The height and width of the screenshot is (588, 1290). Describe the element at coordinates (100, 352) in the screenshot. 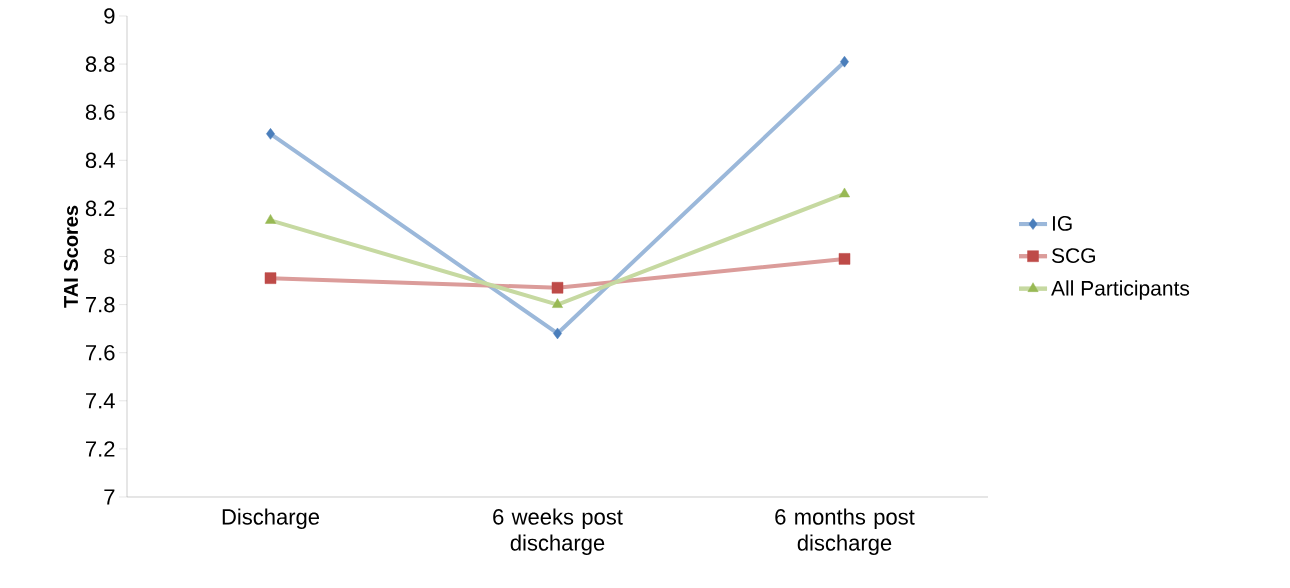

I see `y-tick-label: 7.6` at that location.